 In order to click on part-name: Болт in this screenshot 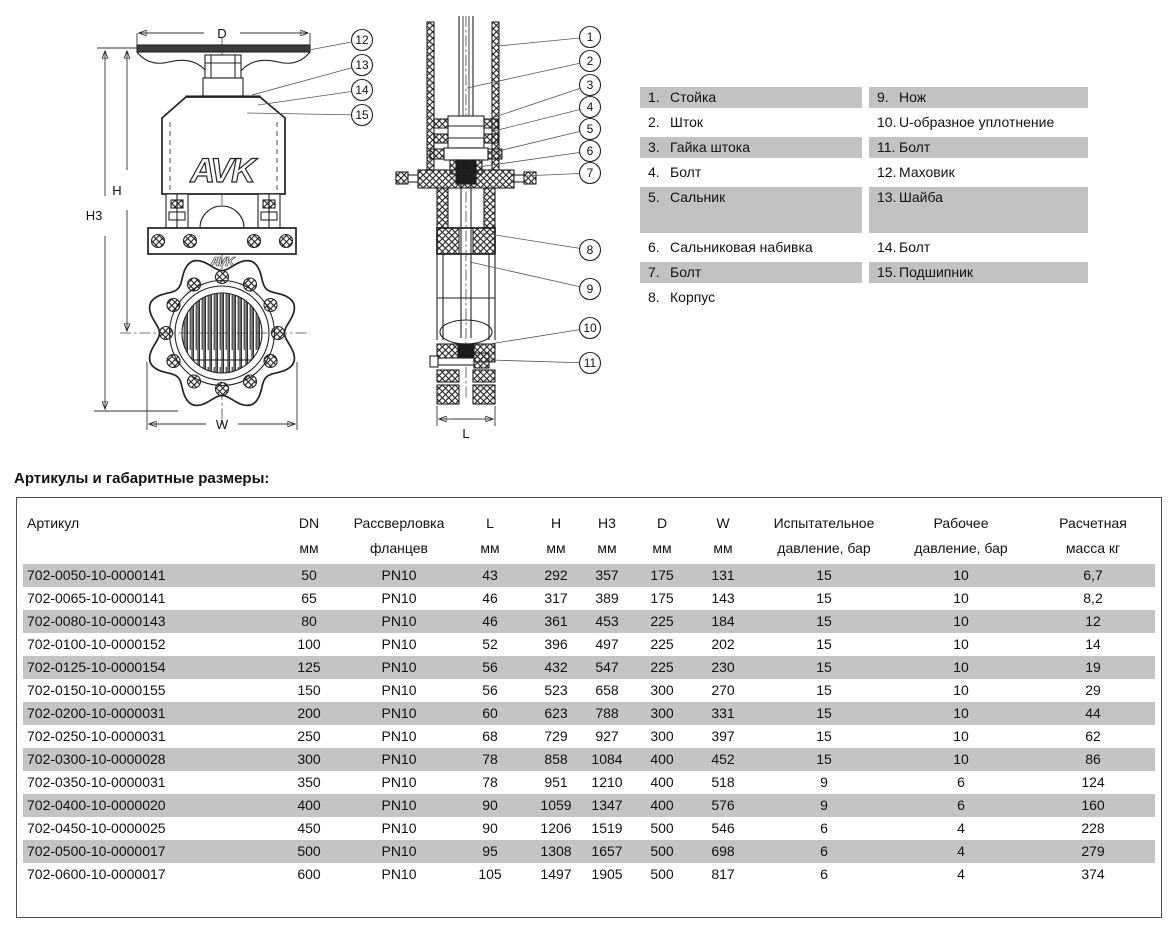, I will do `click(915, 247)`.